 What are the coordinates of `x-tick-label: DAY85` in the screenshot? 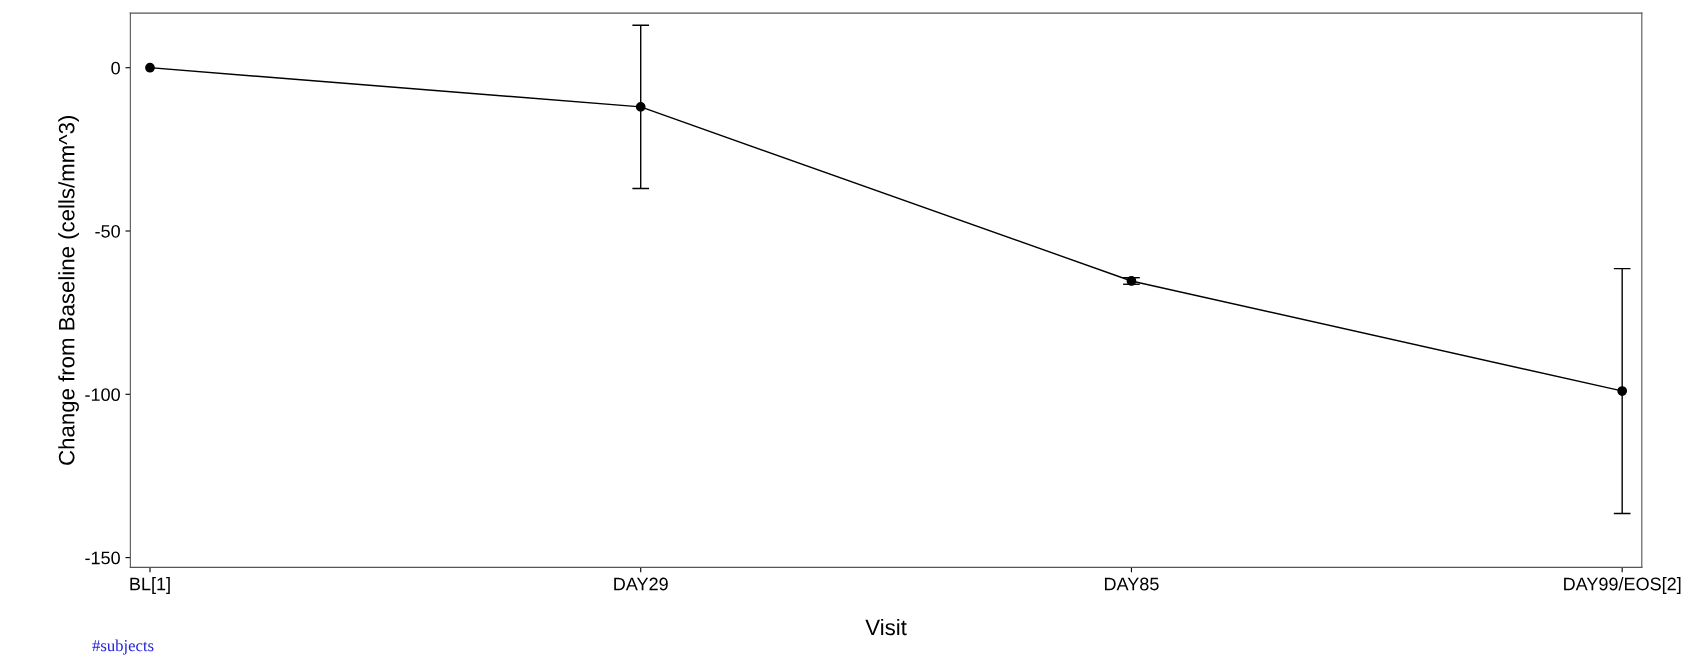 It's located at (1131, 584).